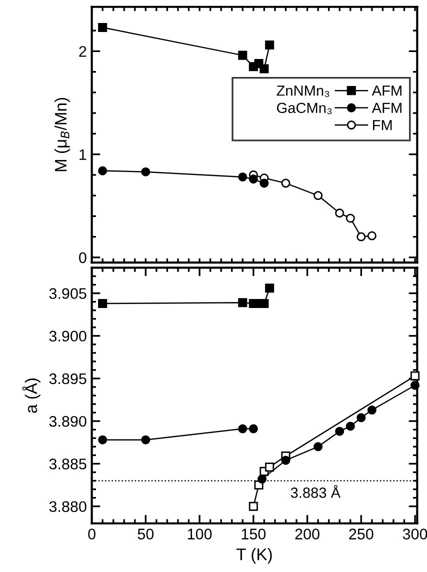  Describe the element at coordinates (304, 108) in the screenshot. I see `annotation: GaCMn₃` at that location.